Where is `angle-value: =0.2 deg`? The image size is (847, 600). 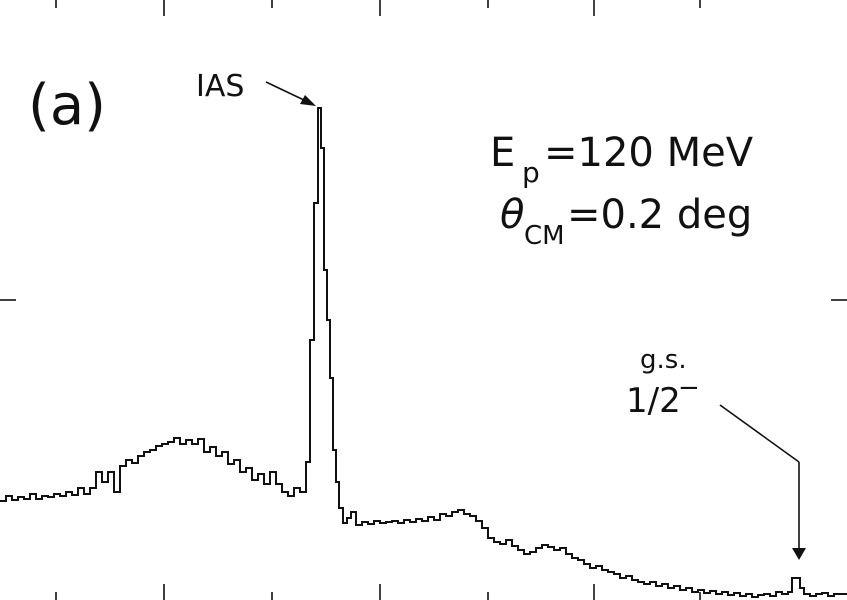 angle-value: =0.2 deg is located at coordinates (659, 215).